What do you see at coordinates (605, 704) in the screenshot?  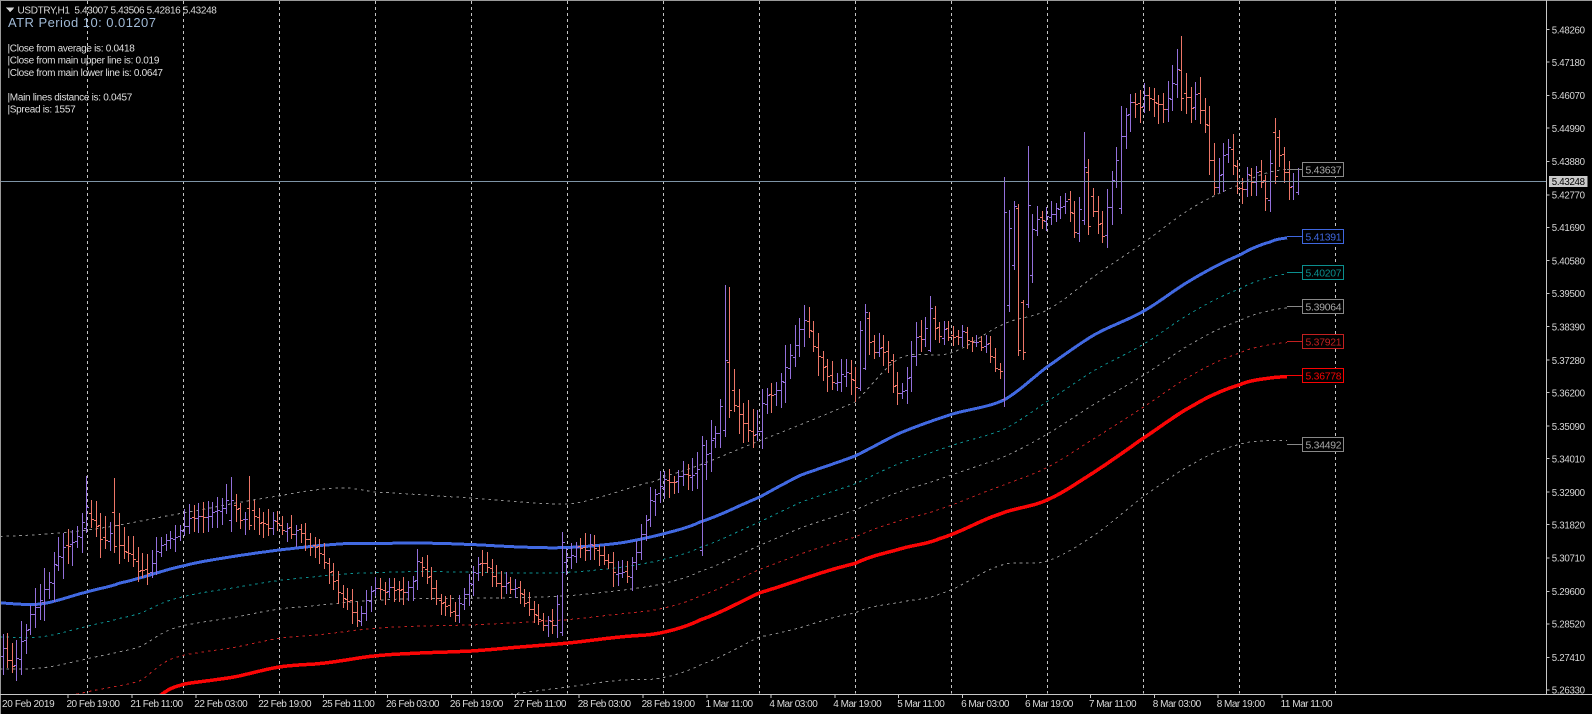 I see `svg-text: 28 Feb 03:00` at bounding box center [605, 704].